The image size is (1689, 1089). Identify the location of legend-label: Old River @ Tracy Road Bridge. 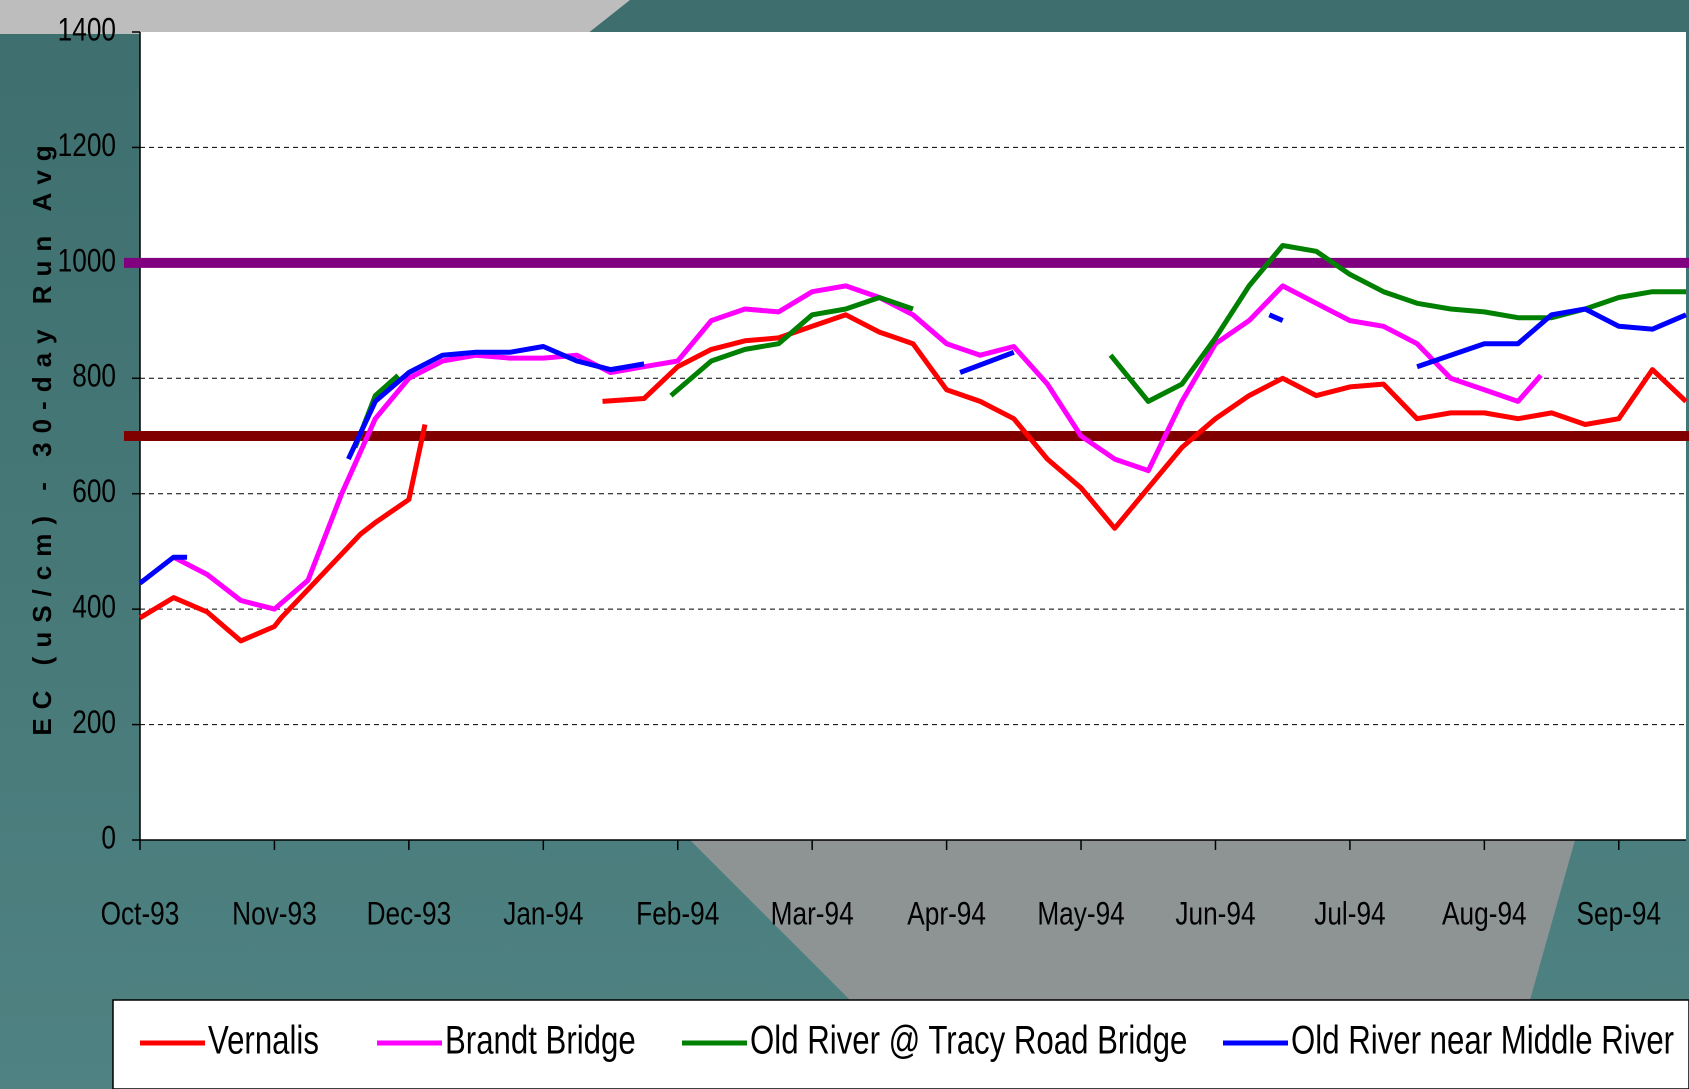
(968, 1040).